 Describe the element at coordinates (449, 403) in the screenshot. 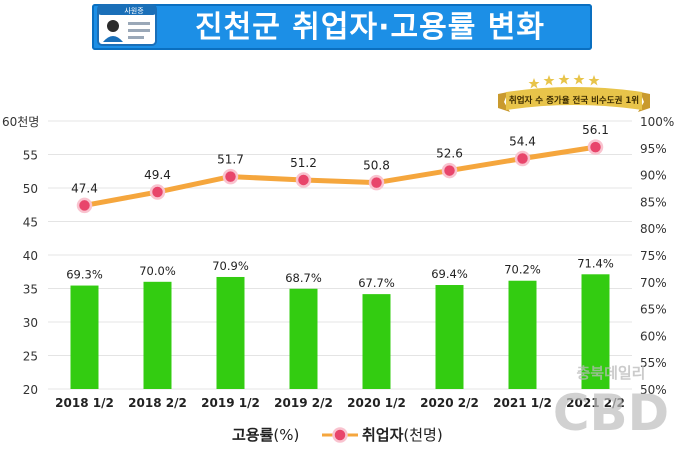

I see `x-tick-label: 2020 2/2` at that location.